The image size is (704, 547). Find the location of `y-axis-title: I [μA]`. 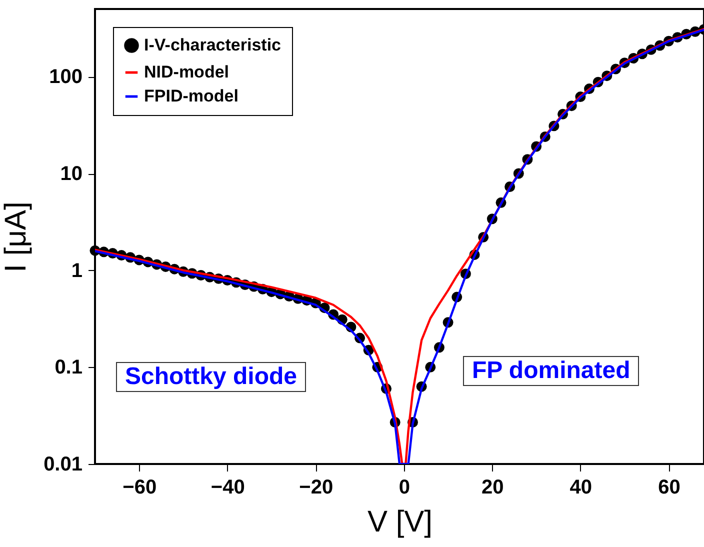

y-axis-title: I [μA] is located at coordinates (16, 237).